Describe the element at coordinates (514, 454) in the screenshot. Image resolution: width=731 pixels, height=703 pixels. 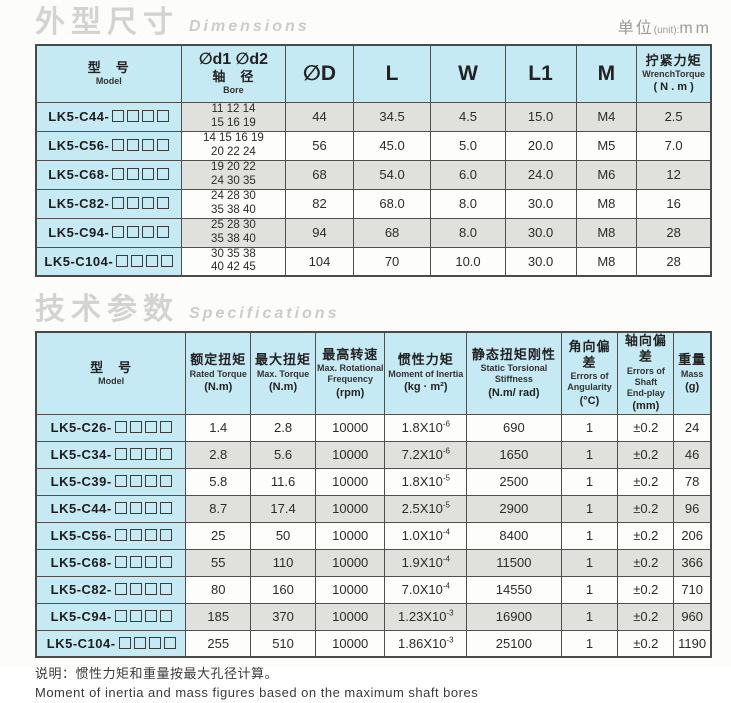
I see `cell-stiffness: 1650` at that location.